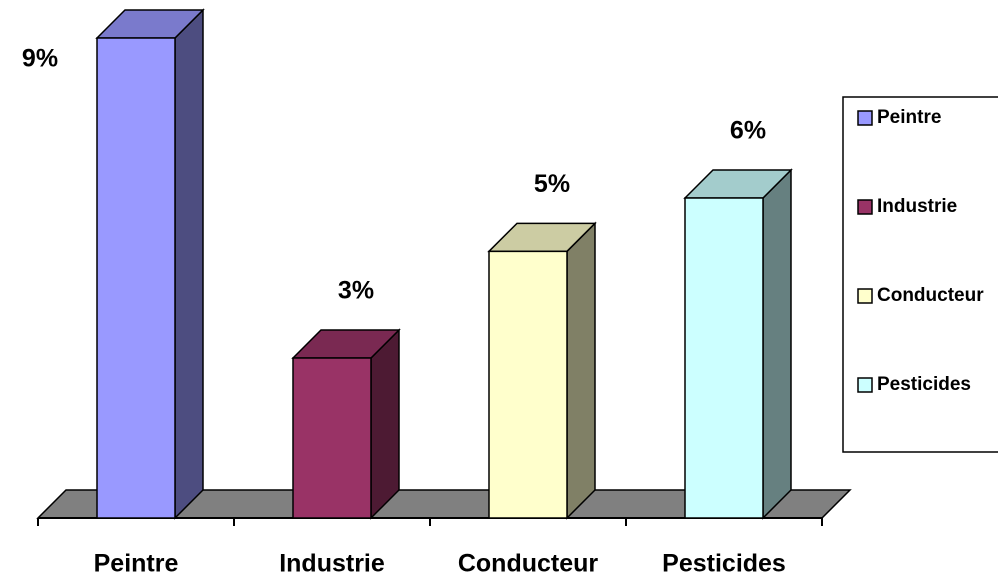 This screenshot has height=583, width=998. Describe the element at coordinates (724, 564) in the screenshot. I see `x-tick-label: Pesticides` at that location.